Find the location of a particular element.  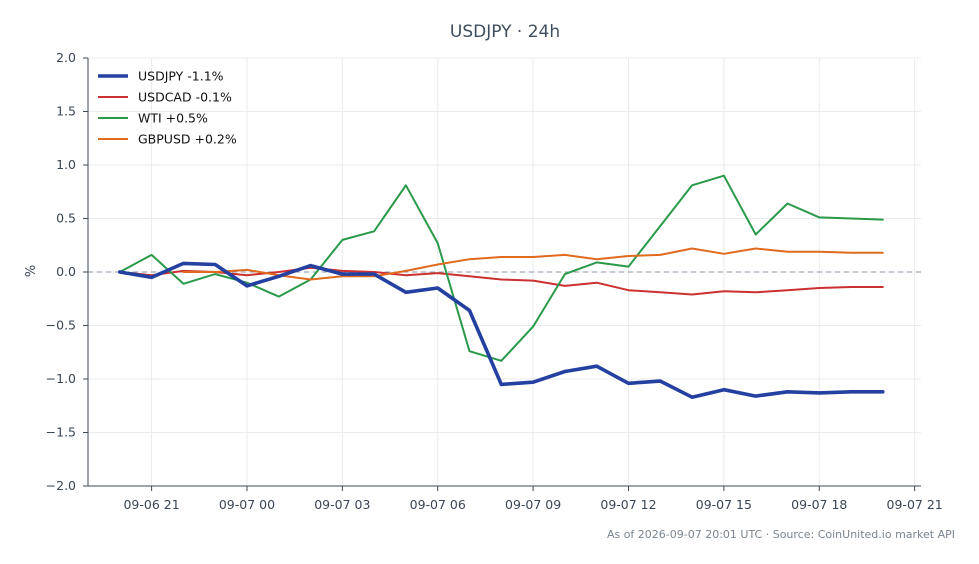

x-tick-label: 09-07 21 is located at coordinates (915, 504).